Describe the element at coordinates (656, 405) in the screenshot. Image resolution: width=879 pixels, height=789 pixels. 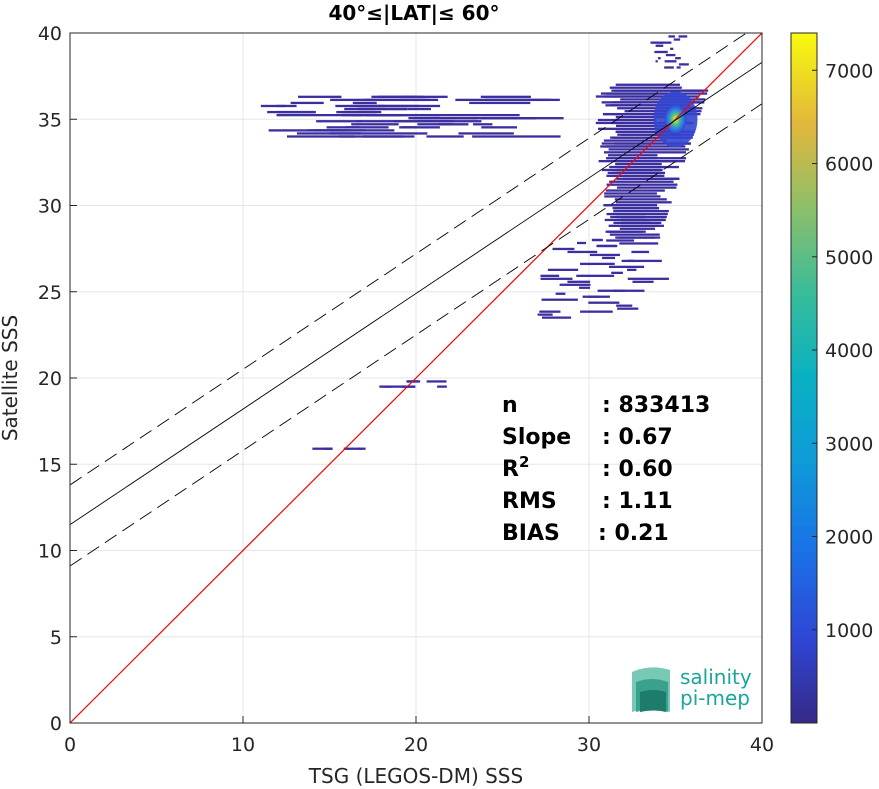
I see `stat-value: : 833413` at that location.